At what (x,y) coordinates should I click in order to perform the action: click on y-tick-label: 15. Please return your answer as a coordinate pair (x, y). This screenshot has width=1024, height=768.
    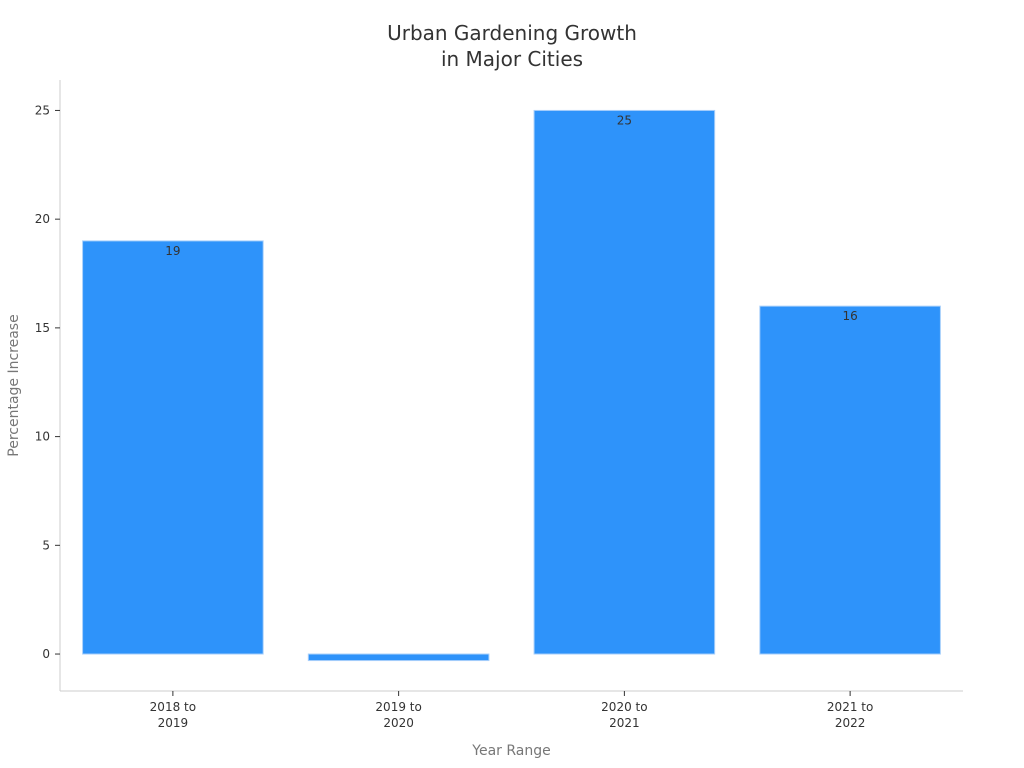
    Looking at the image, I should click on (42, 328).